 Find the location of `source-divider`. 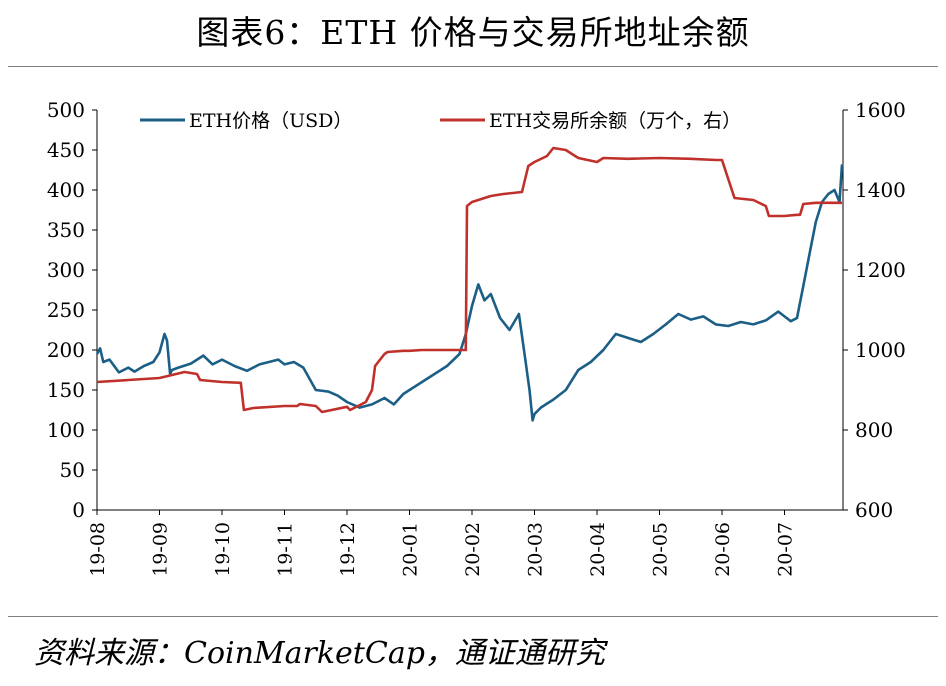

source-divider is located at coordinates (473, 616).